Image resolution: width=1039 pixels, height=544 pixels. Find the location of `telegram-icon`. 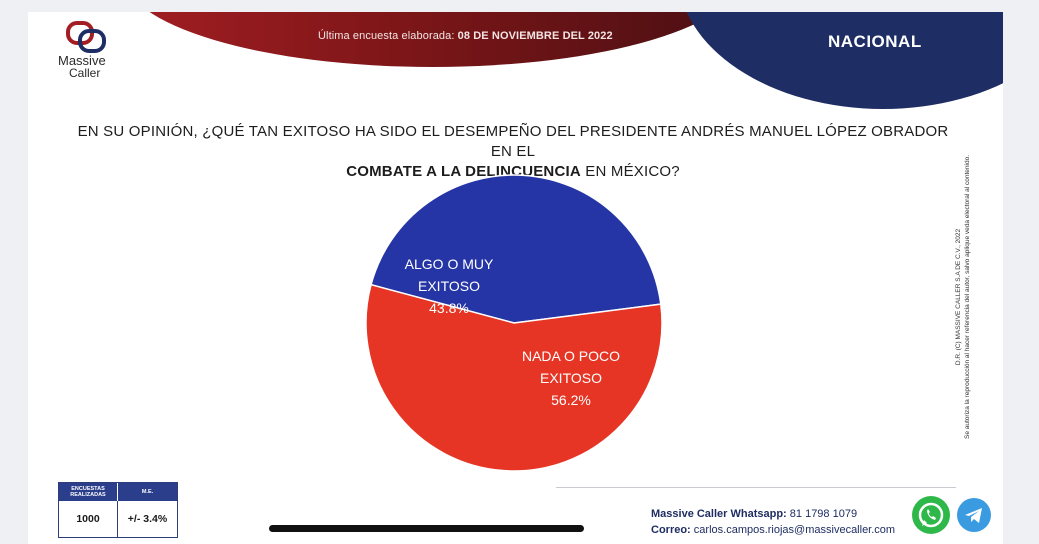

telegram-icon is located at coordinates (974, 515).